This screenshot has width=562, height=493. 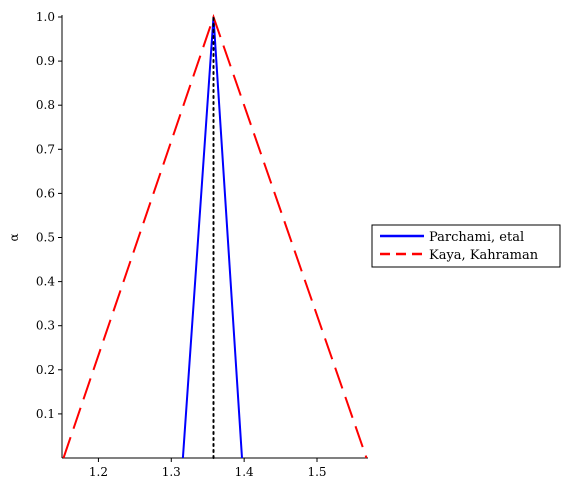 I want to click on legend-box, so click(x=466, y=246).